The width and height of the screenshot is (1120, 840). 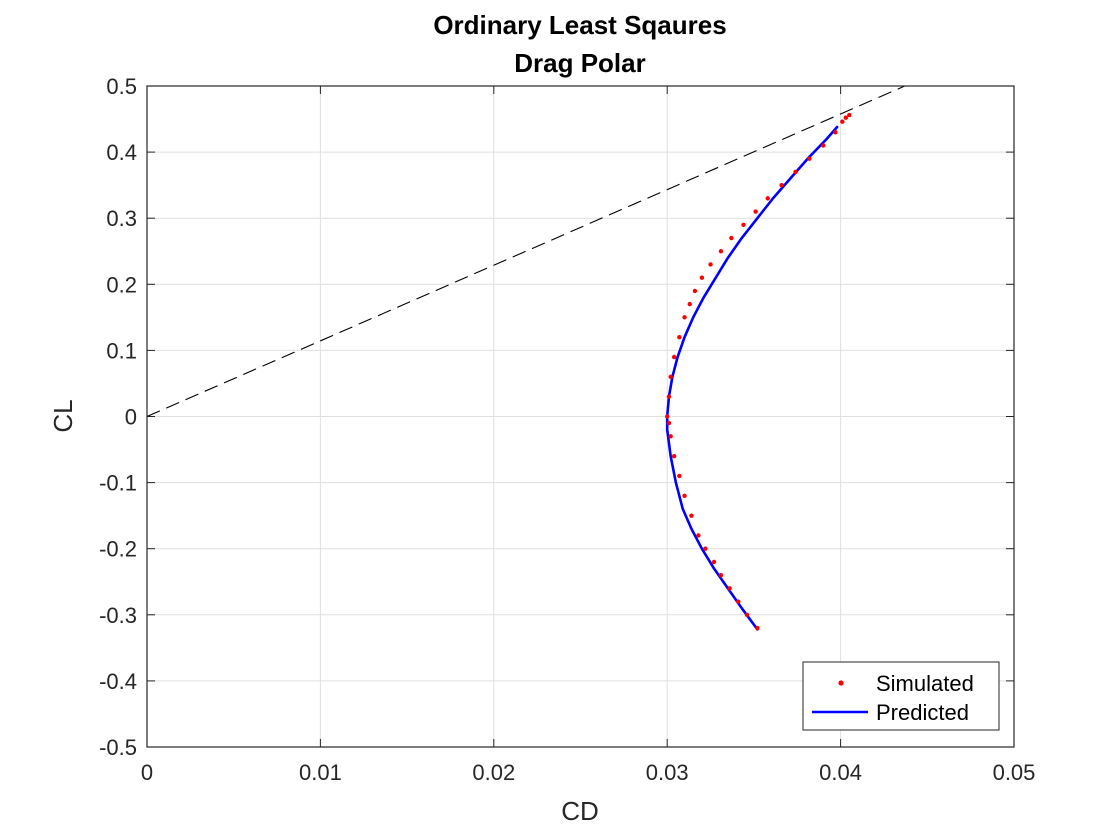 What do you see at coordinates (118, 549) in the screenshot?
I see `y-tick-label: -0.2` at bounding box center [118, 549].